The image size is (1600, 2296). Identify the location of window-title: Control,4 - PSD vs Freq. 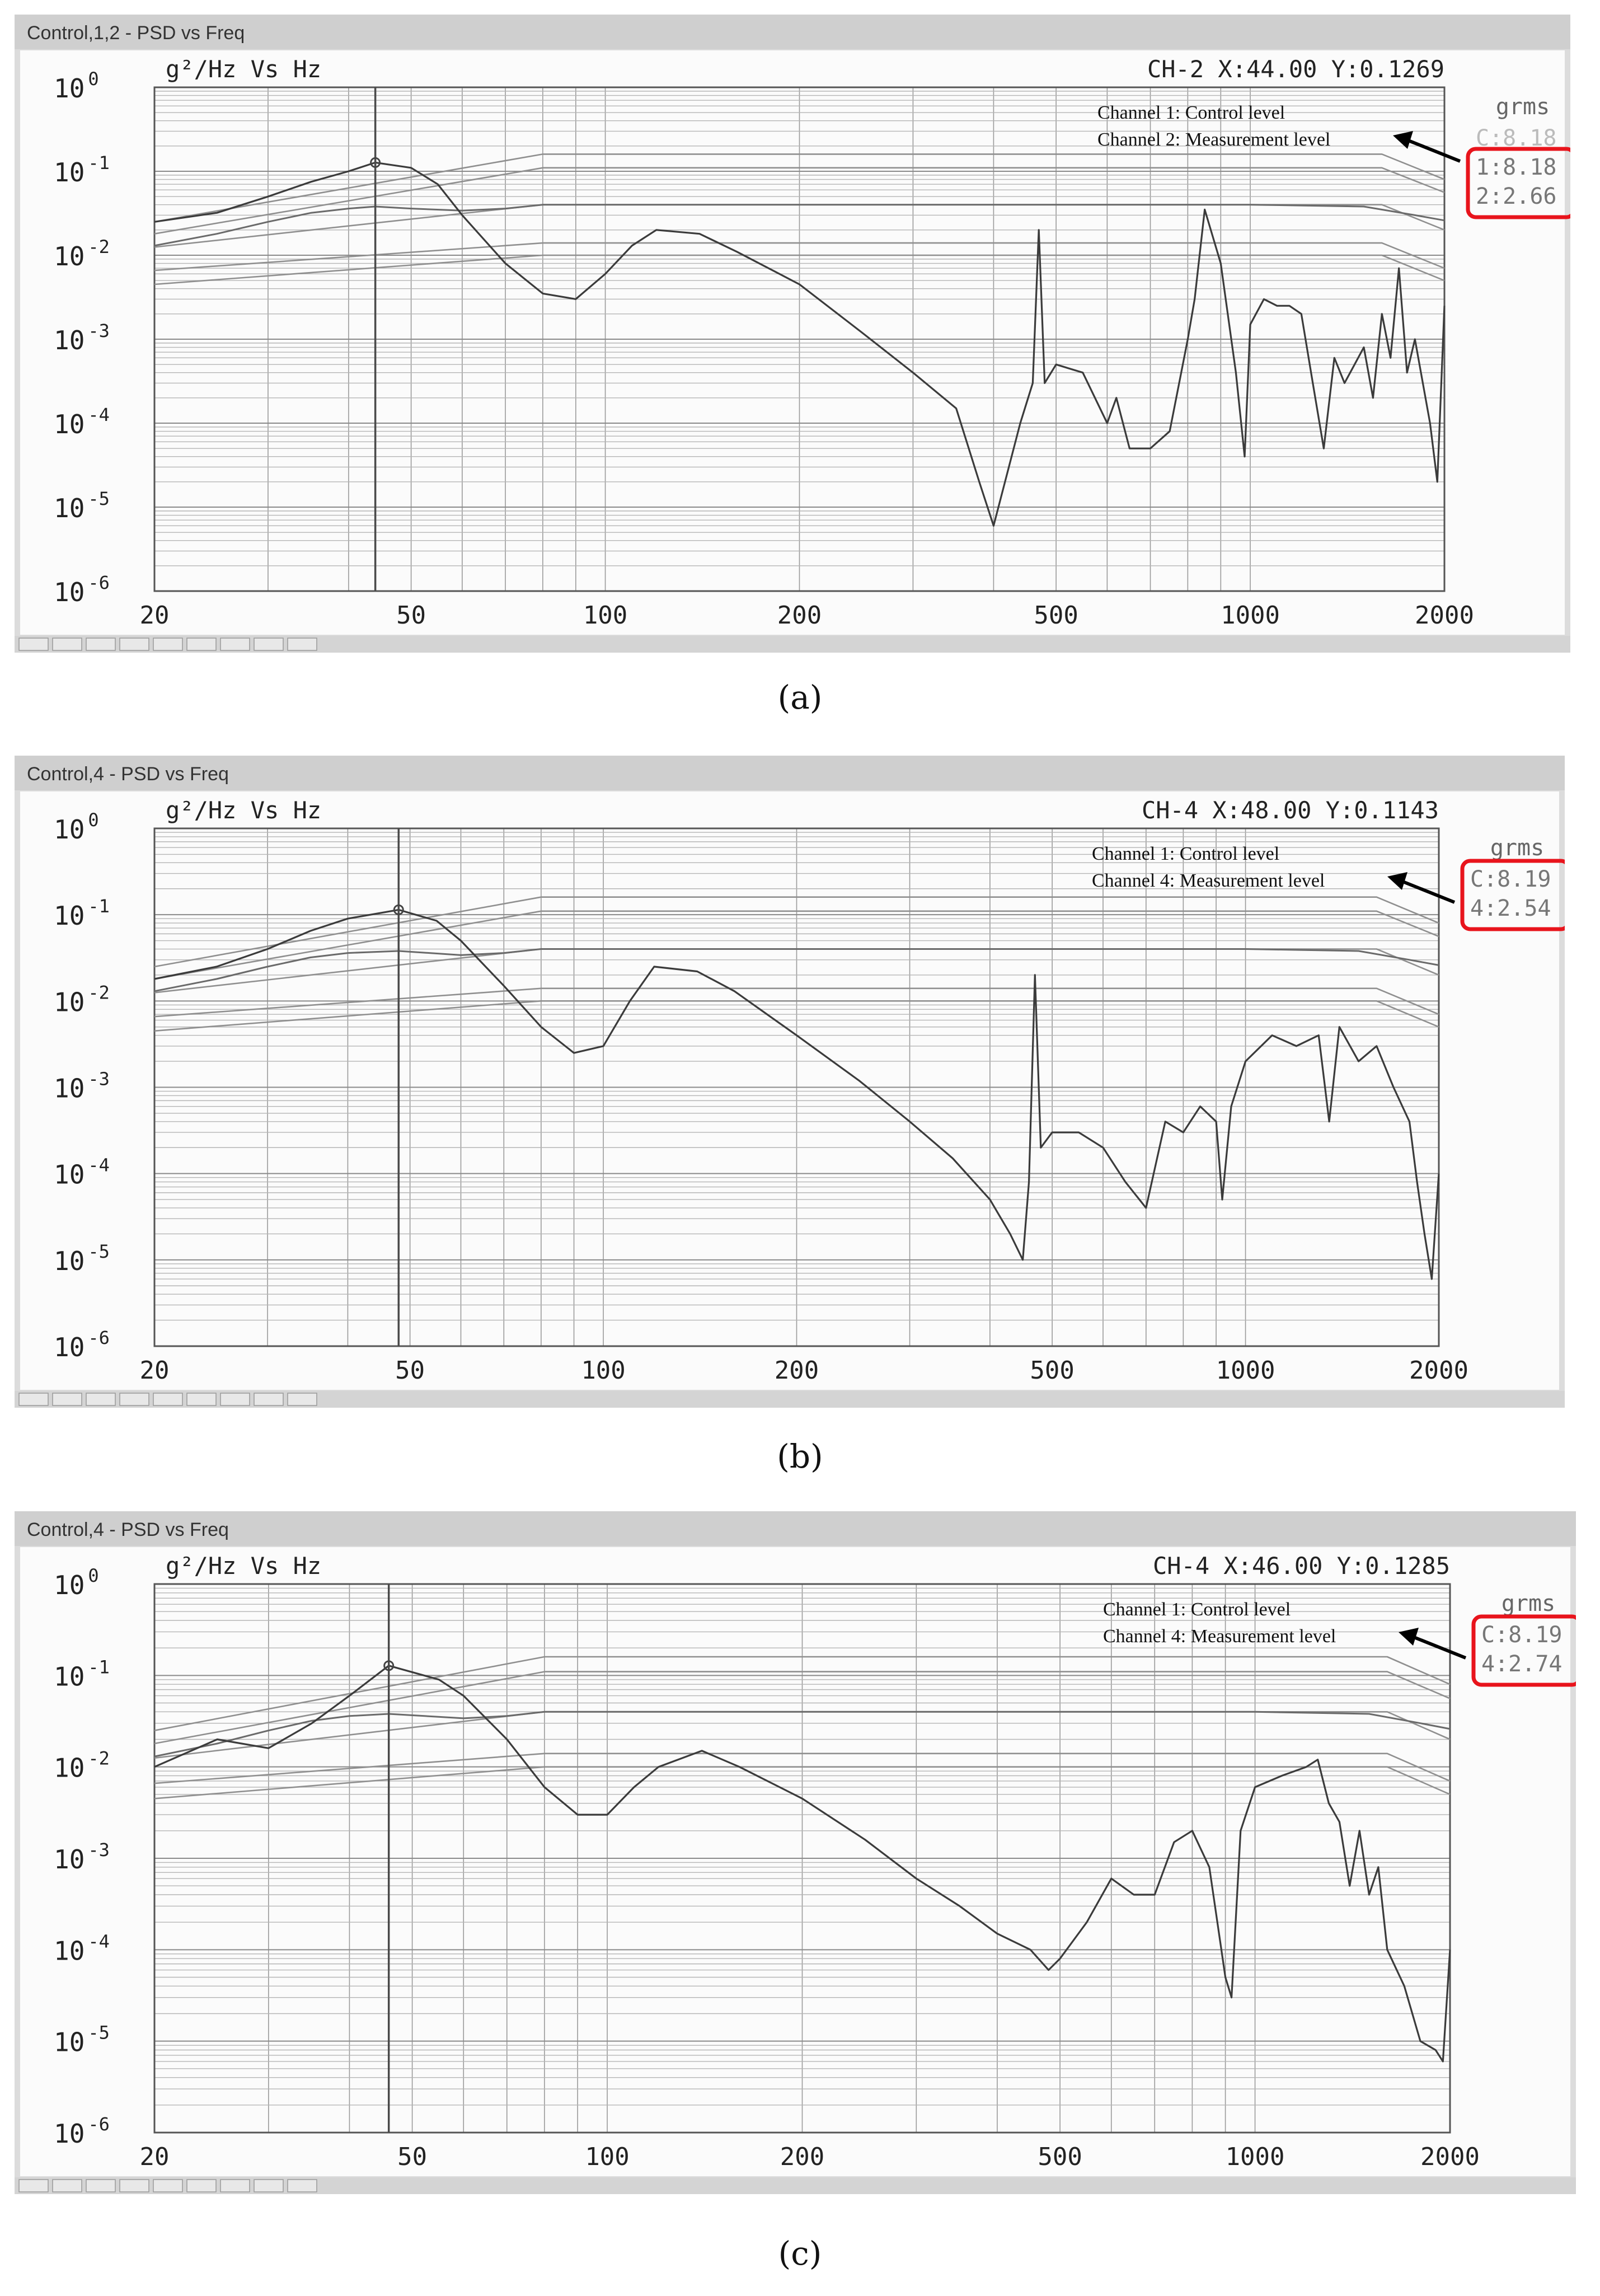
(128, 1530).